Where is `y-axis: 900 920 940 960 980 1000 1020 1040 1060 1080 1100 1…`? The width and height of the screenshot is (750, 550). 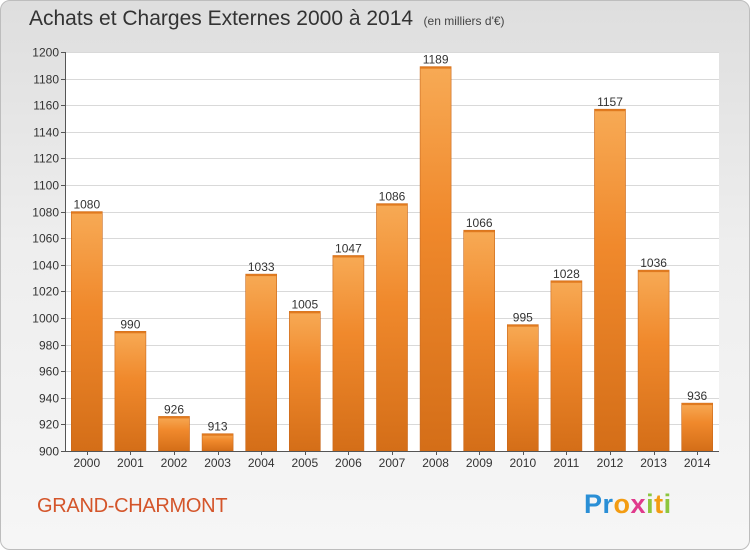
y-axis: 900 920 940 960 980 1000 1020 1040 1060 1080 1100 1… is located at coordinates (49, 252).